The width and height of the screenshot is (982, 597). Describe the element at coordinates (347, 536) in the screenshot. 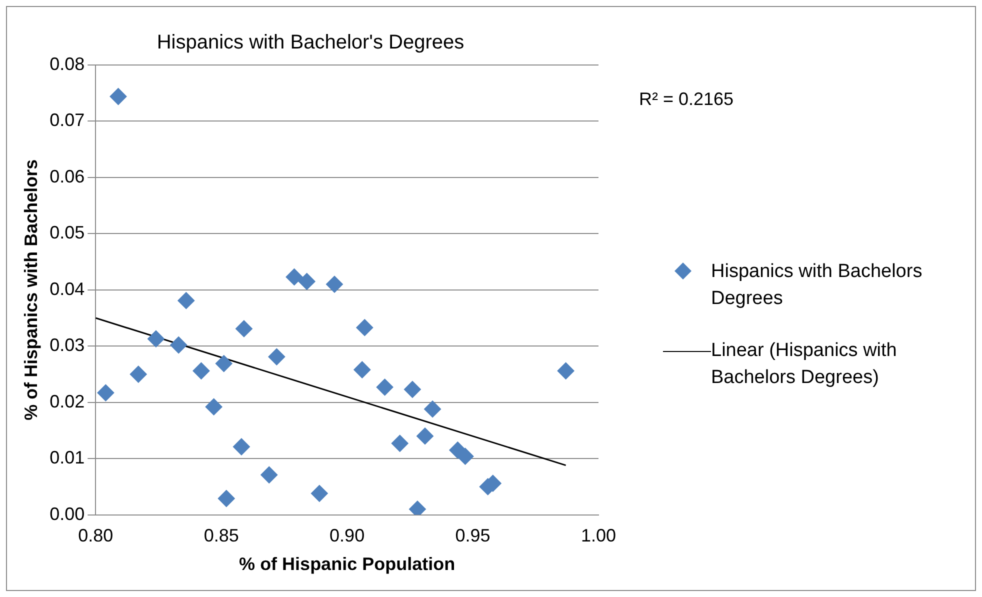

I see `x-tick-label: 0.90` at that location.